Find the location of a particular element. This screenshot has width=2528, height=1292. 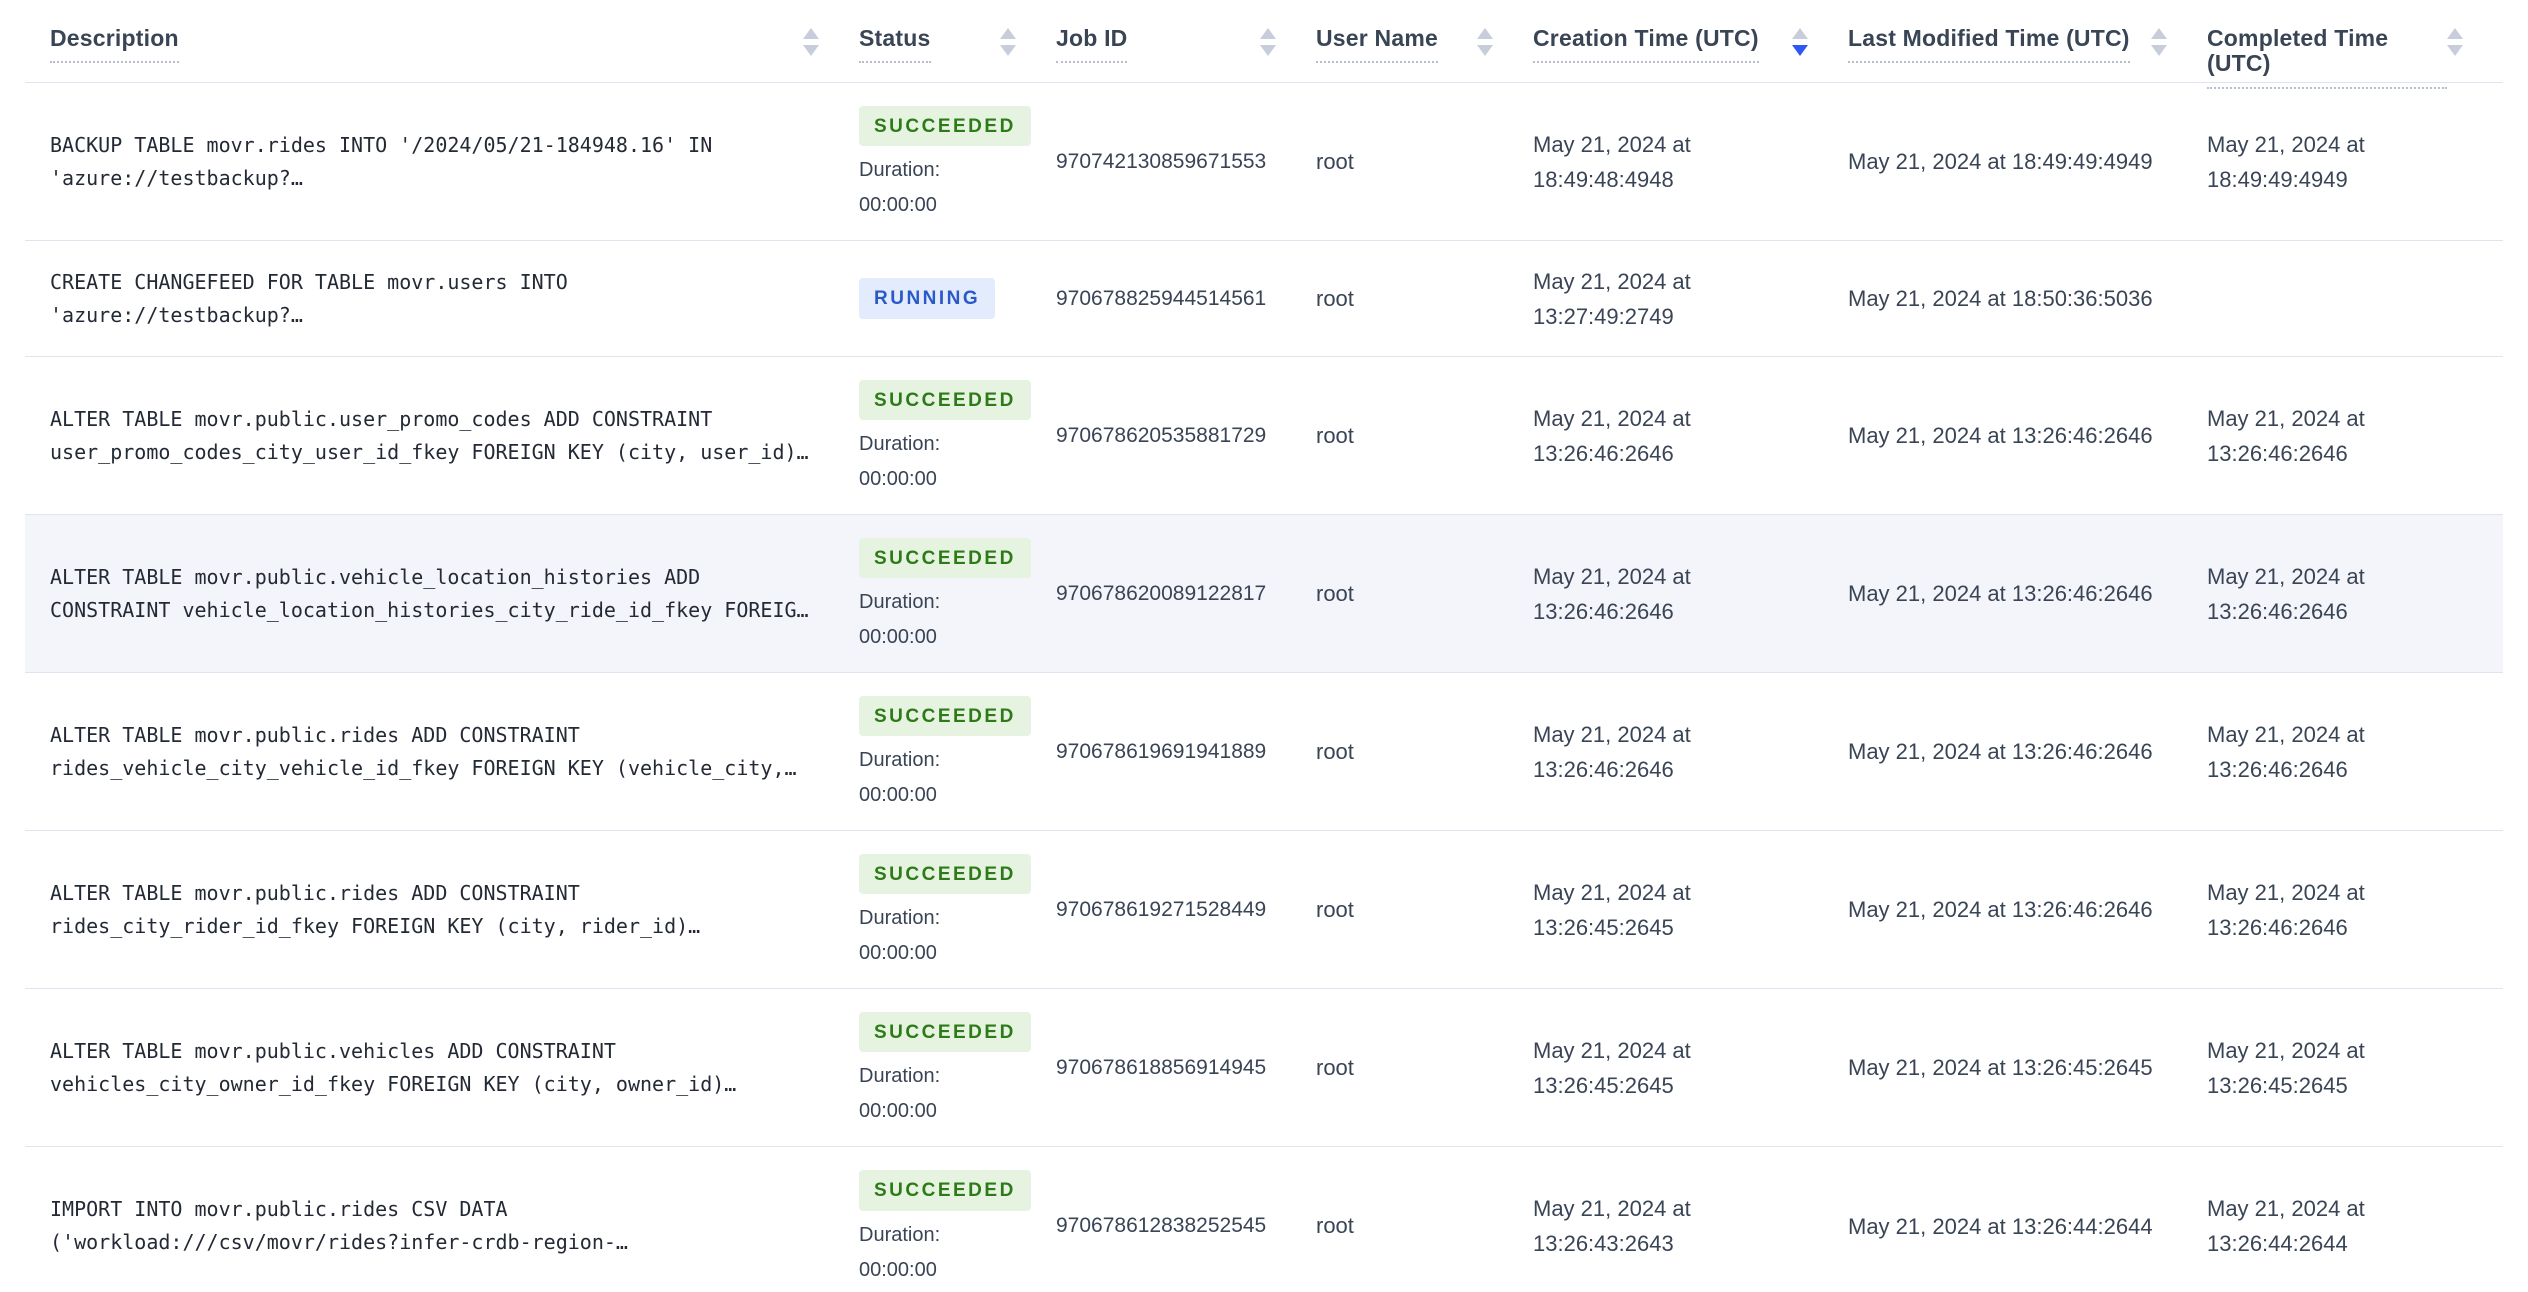

column-header-user-name: User Name is located at coordinates (1424, 44).